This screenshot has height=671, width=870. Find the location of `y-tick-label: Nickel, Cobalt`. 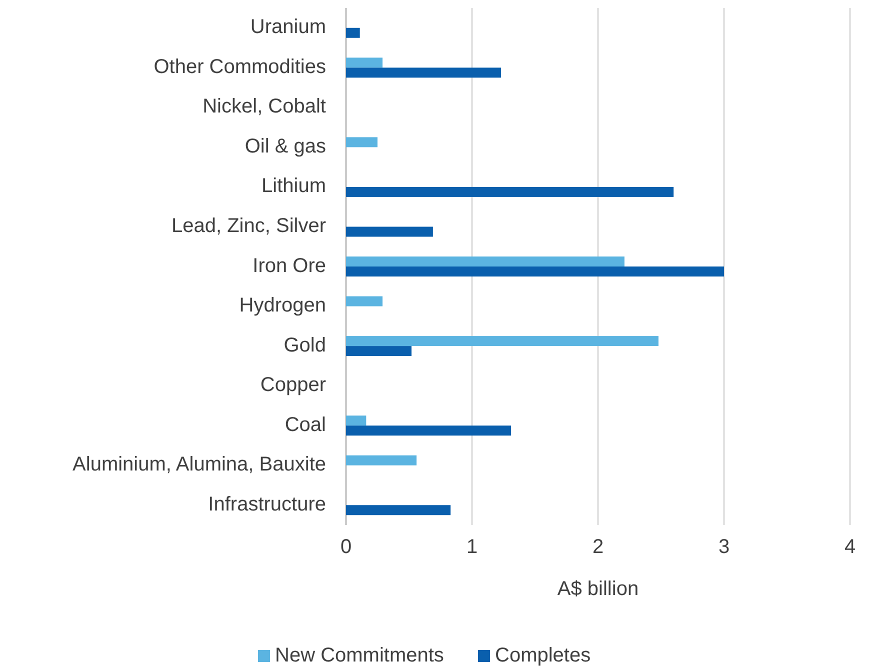

y-tick-label: Nickel, Cobalt is located at coordinates (264, 107).